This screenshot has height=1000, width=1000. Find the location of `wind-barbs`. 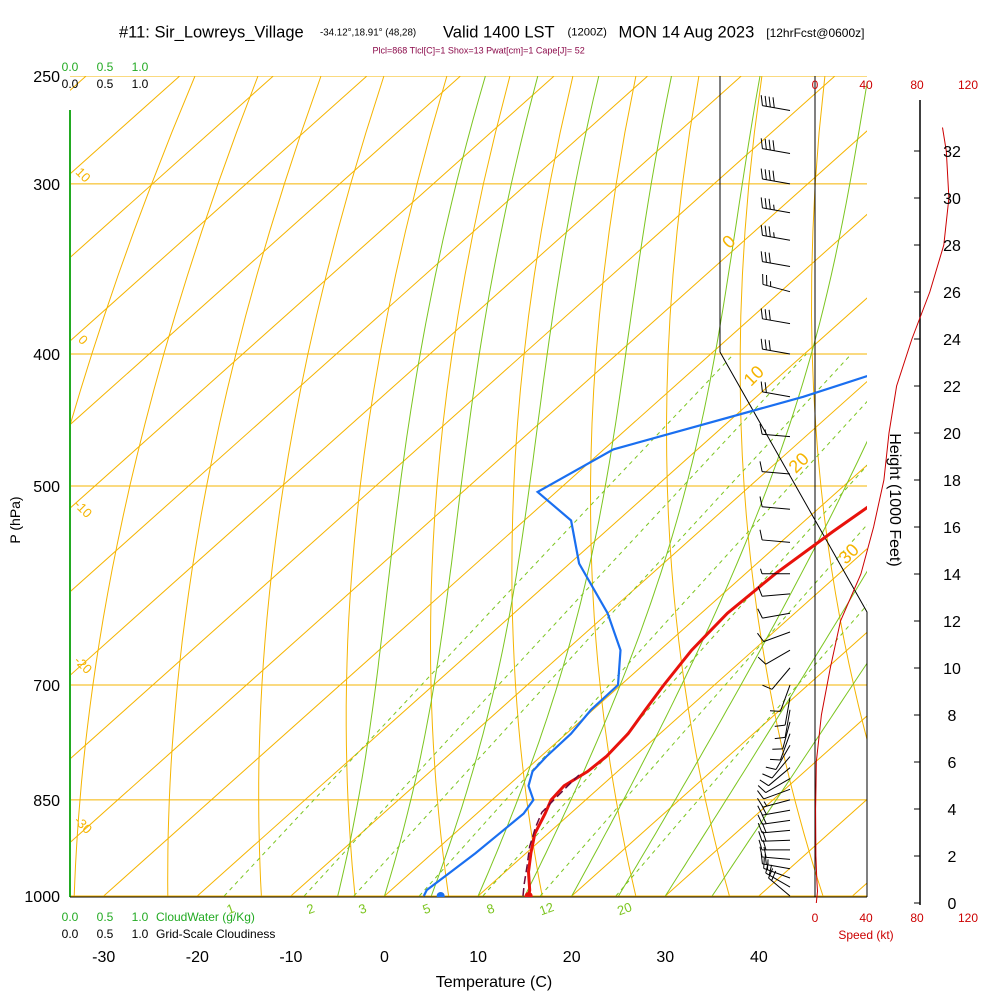

wind-barbs is located at coordinates (774, 496).